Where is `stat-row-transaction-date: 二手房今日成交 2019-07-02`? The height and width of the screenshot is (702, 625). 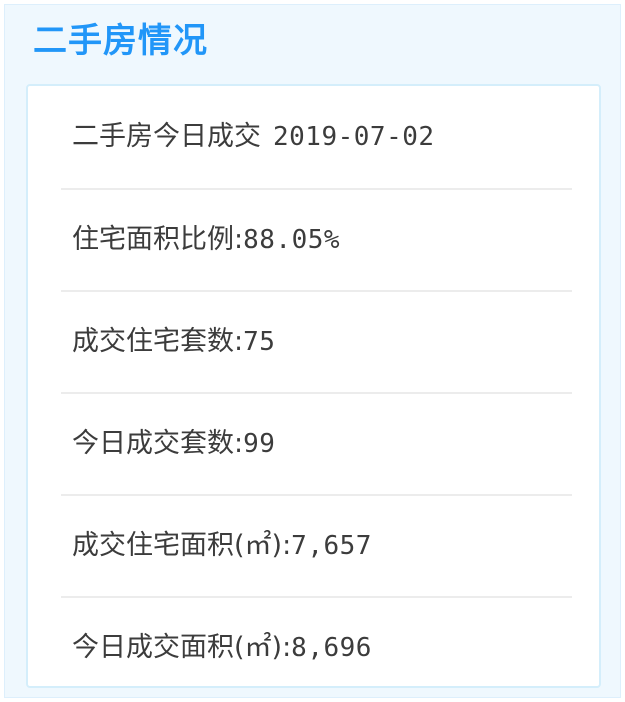 stat-row-transaction-date: 二手房今日成交 2019-07-02 is located at coordinates (313, 137).